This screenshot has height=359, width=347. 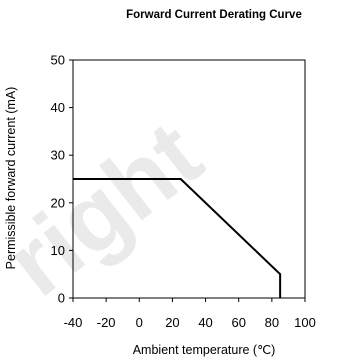 I want to click on y-tick-label: 10, so click(x=58, y=250).